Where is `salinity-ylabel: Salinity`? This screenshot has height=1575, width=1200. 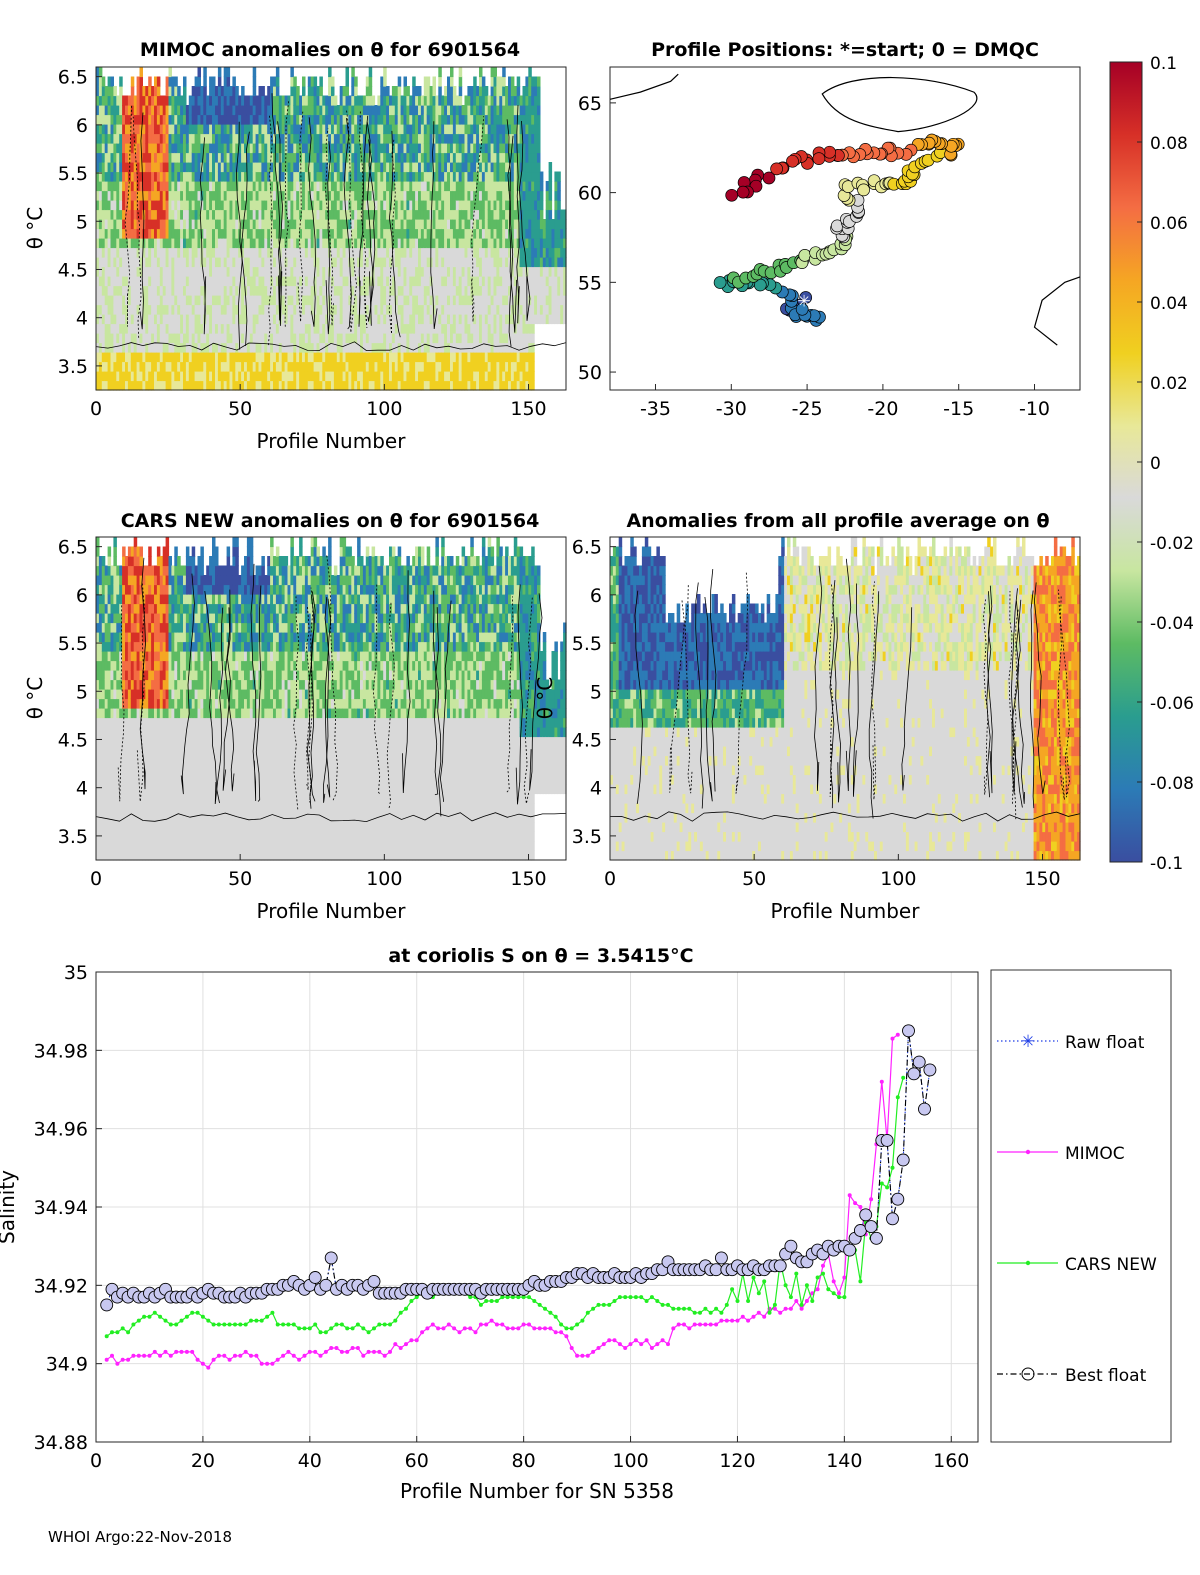 salinity-ylabel: Salinity is located at coordinates (9, 1207).